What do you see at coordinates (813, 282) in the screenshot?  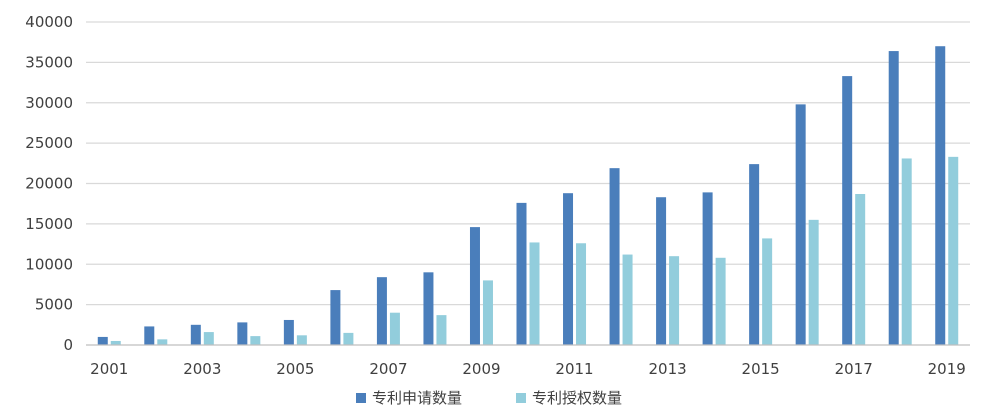 I see `bar-grant-2016` at bounding box center [813, 282].